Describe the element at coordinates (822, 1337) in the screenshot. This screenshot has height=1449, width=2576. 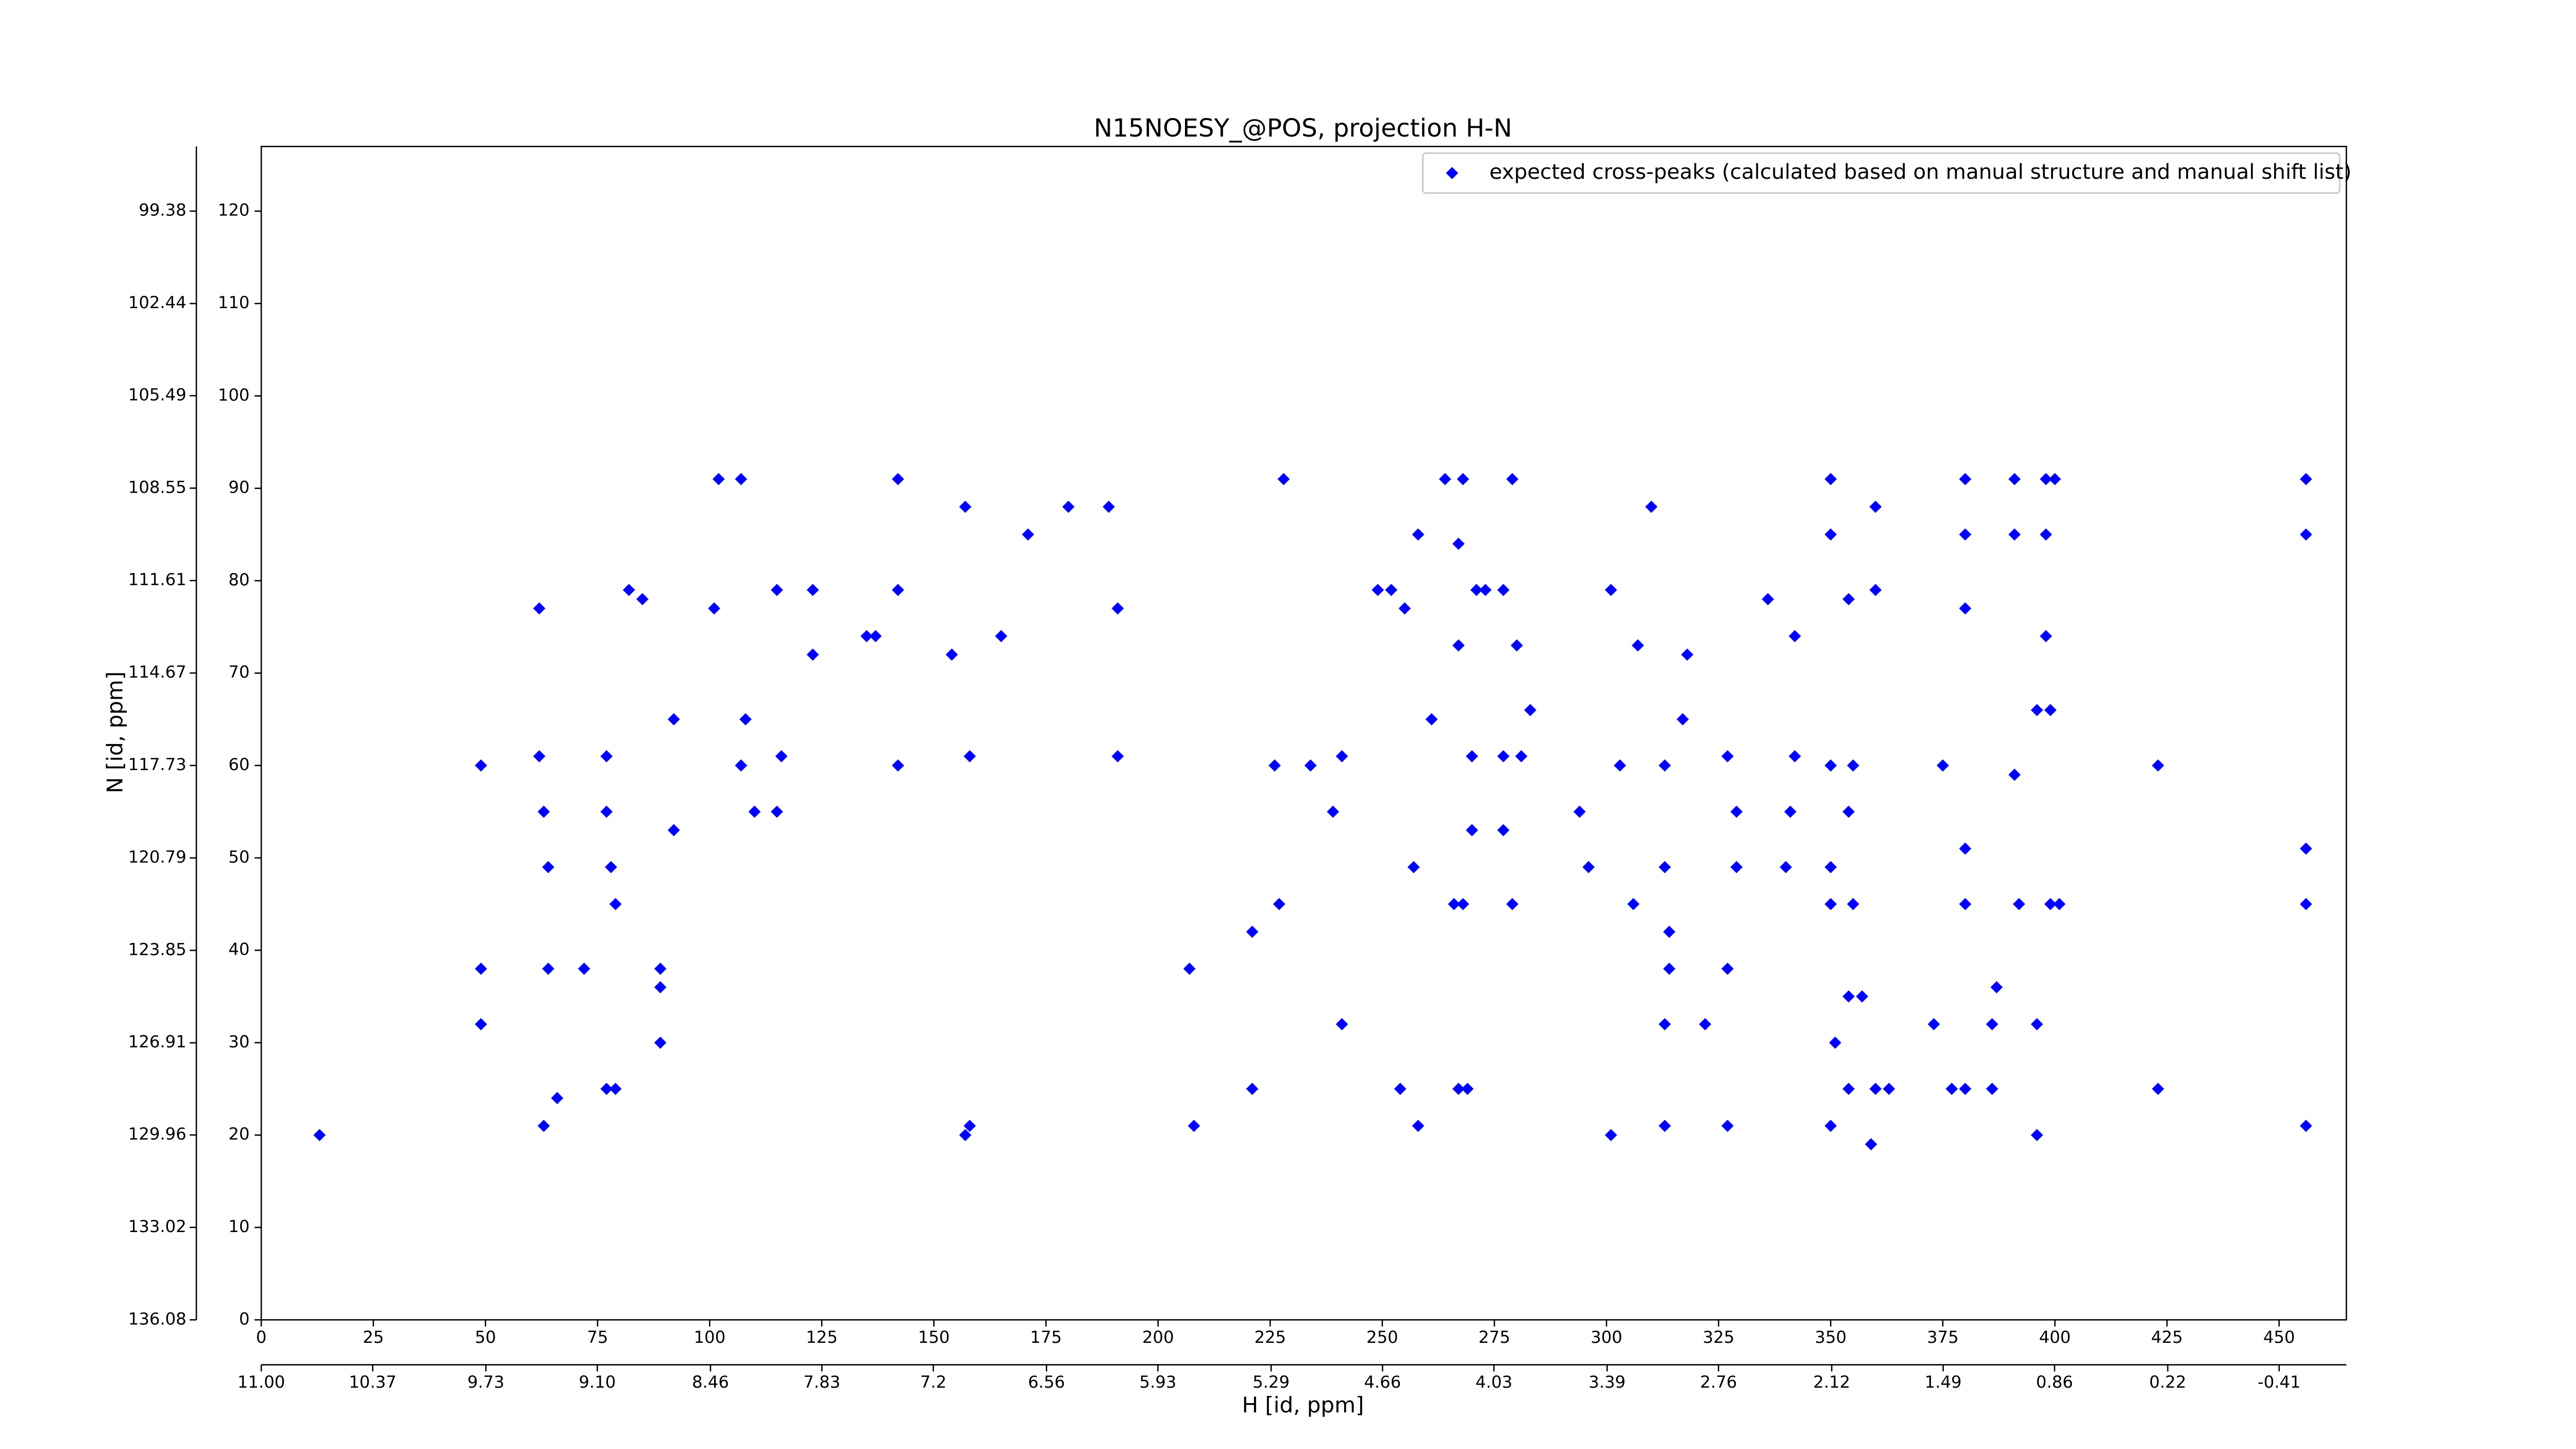
I see `x-tick-label: 125` at that location.